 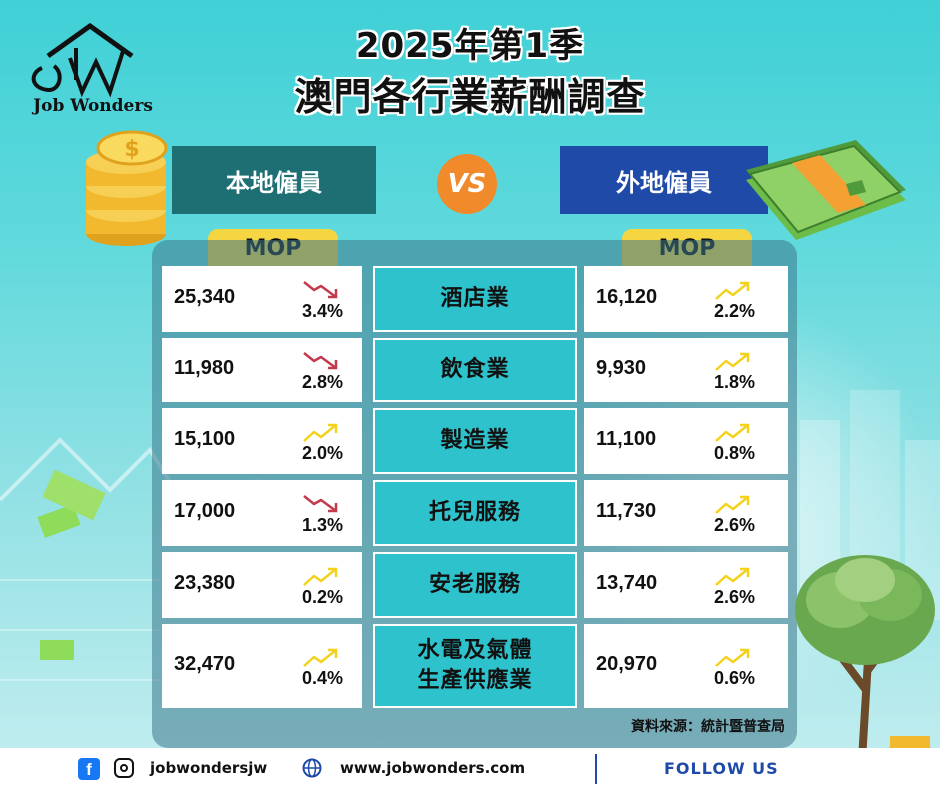 What do you see at coordinates (124, 768) in the screenshot?
I see `instagram-icon` at bounding box center [124, 768].